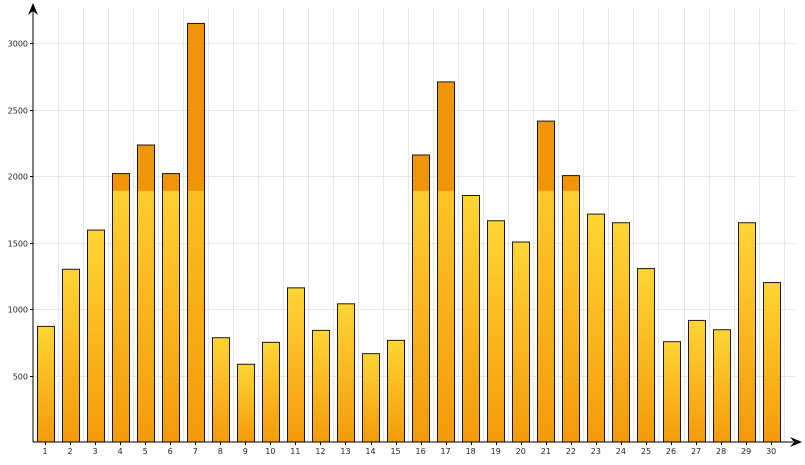 This screenshot has width=805, height=465. I want to click on x-tick-label: 24, so click(621, 451).